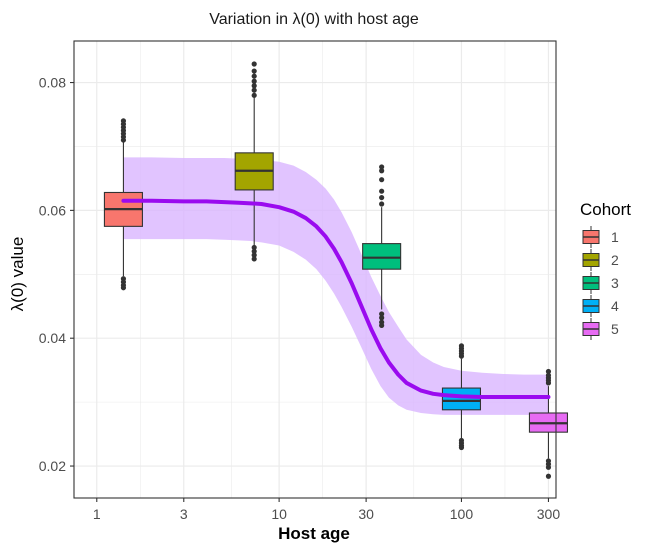 This screenshot has height=550, width=650. Describe the element at coordinates (184, 514) in the screenshot. I see `x-tick-label: 3` at that location.